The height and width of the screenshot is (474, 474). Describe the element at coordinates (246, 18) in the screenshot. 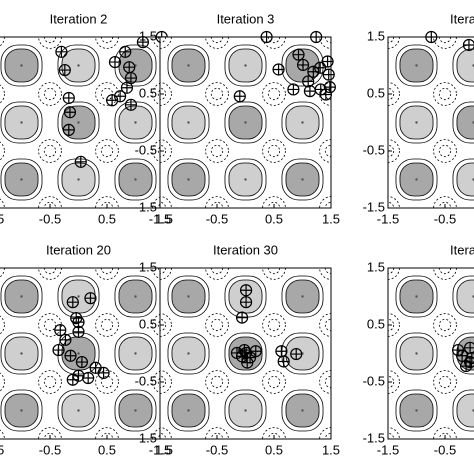

I see `panel-title: Iteration 3` at that location.